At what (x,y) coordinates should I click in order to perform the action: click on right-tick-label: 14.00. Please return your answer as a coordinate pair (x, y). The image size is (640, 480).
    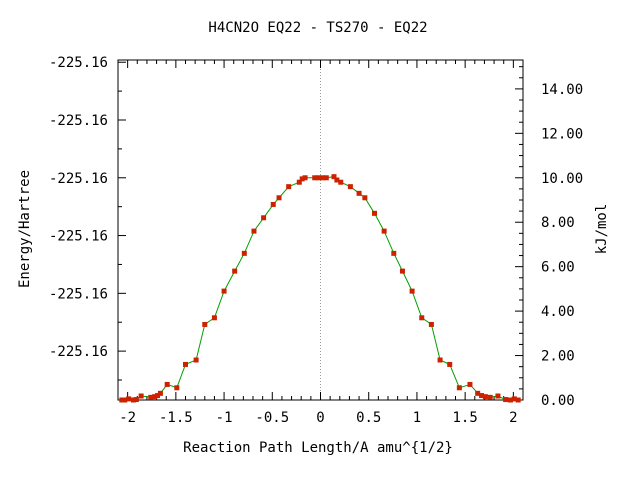
    Looking at the image, I should click on (562, 90).